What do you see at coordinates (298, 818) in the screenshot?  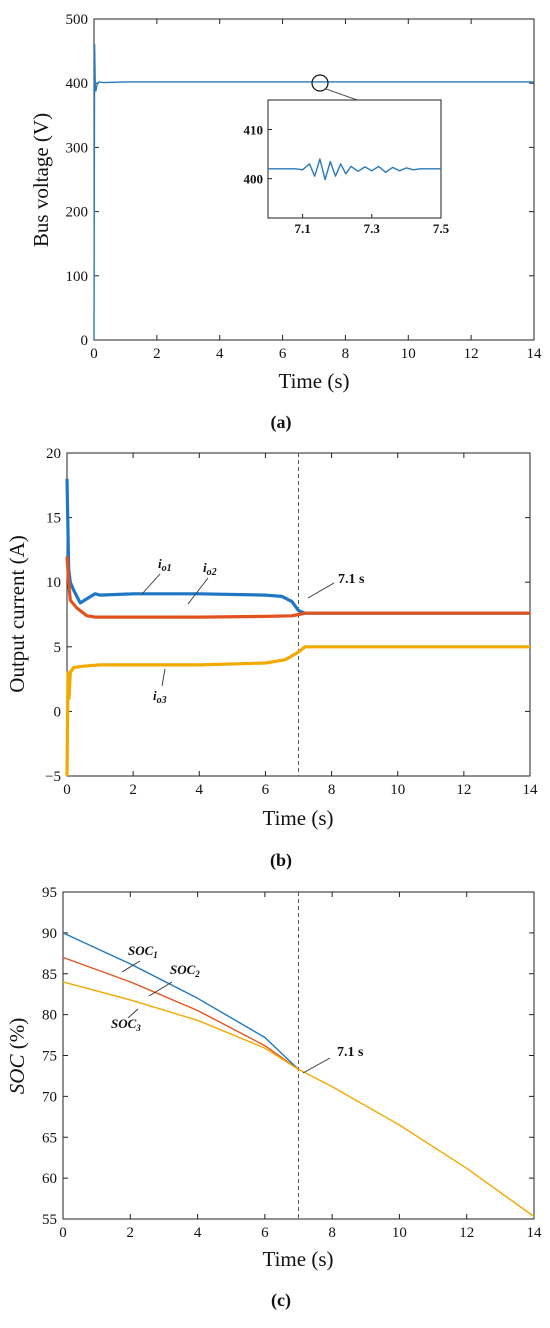 I see `panel-b-xlabel: Time (s)` at bounding box center [298, 818].